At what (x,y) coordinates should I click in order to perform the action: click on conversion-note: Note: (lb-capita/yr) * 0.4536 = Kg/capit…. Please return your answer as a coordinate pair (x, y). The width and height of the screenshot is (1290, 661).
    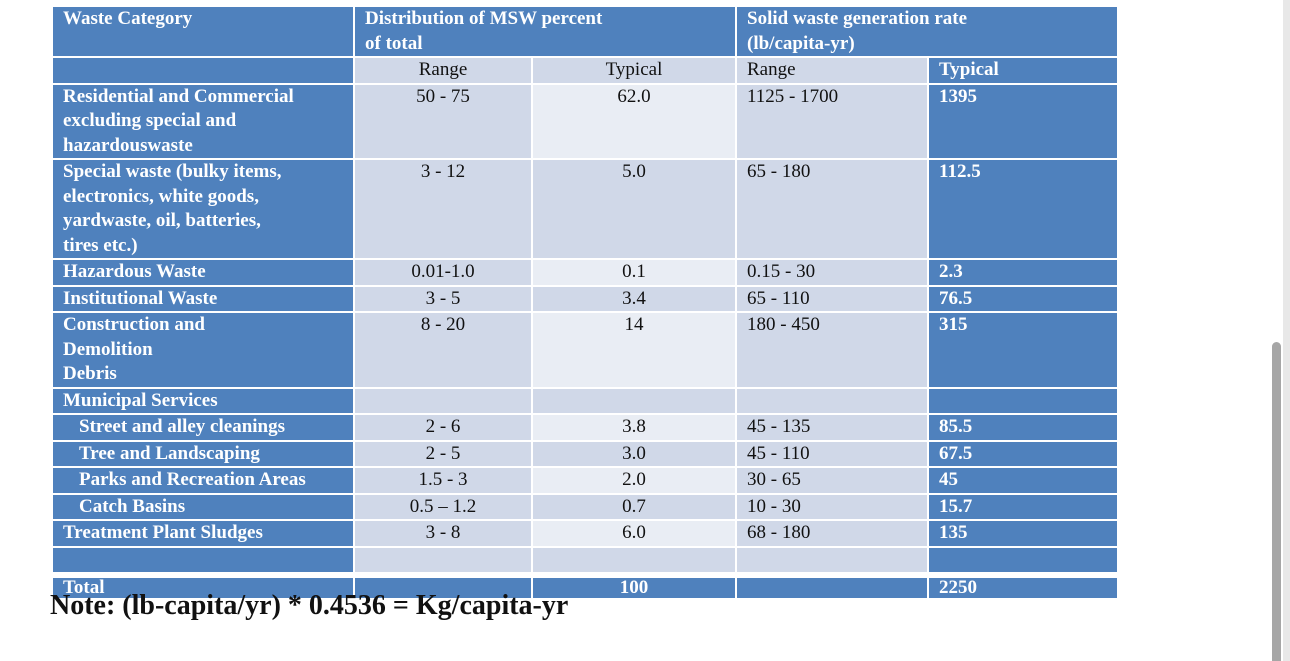
    Looking at the image, I should click on (309, 605).